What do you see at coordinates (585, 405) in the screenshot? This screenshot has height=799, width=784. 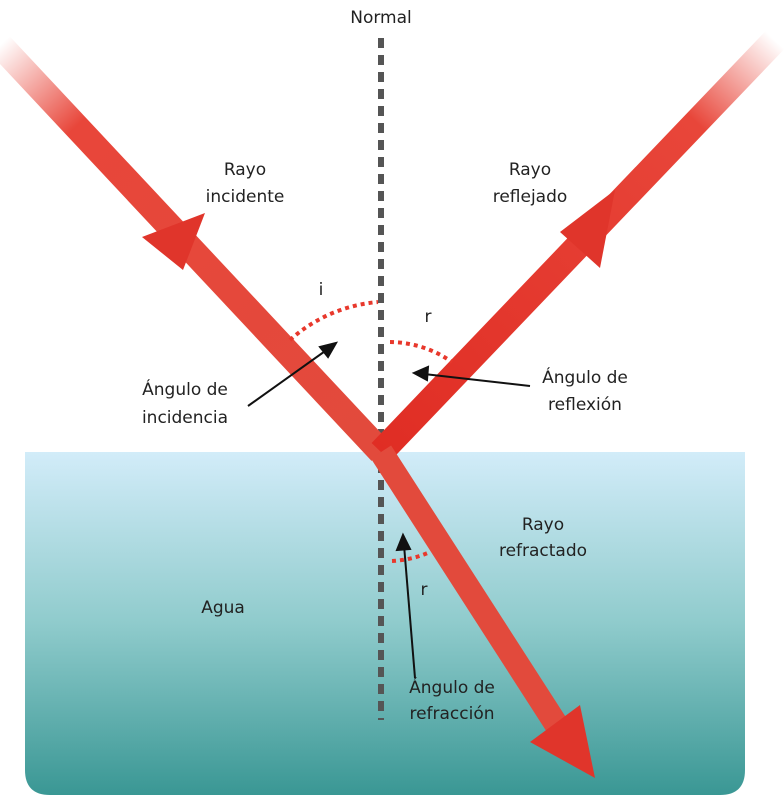 I see `label: reflexión` at bounding box center [585, 405].